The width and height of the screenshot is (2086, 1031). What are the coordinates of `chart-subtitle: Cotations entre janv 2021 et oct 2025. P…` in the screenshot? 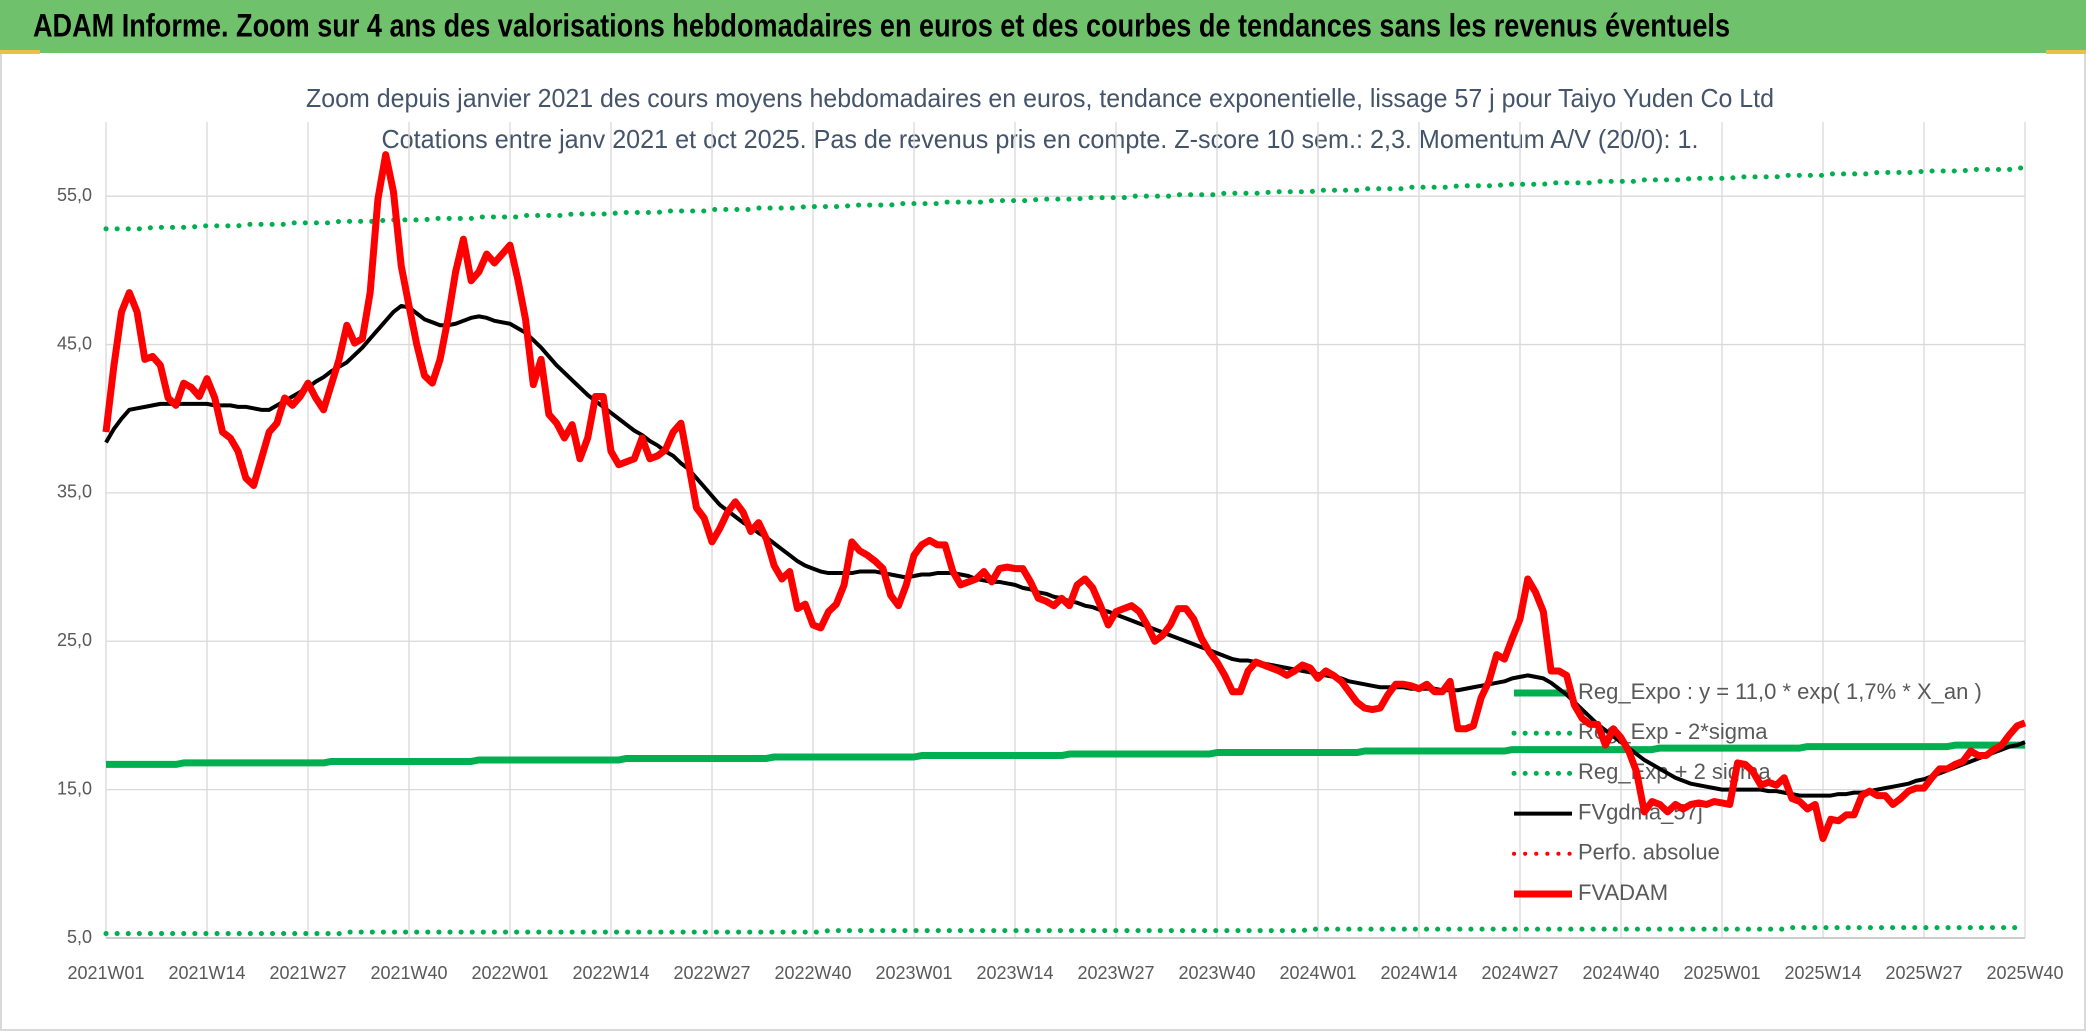 It's located at (1040, 139).